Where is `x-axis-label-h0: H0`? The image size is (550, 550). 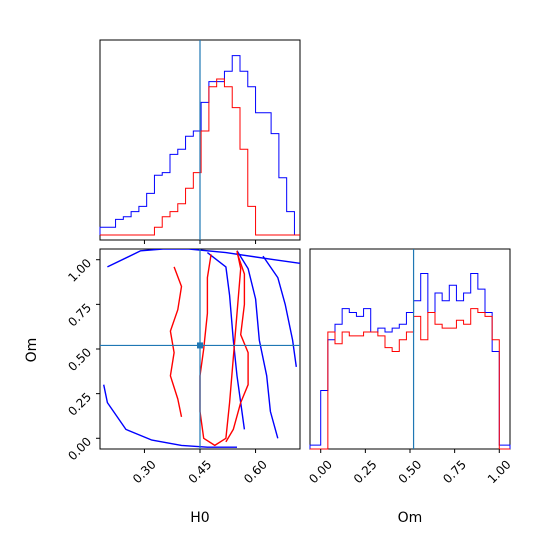 x-axis-label-h0: H0 is located at coordinates (199, 518).